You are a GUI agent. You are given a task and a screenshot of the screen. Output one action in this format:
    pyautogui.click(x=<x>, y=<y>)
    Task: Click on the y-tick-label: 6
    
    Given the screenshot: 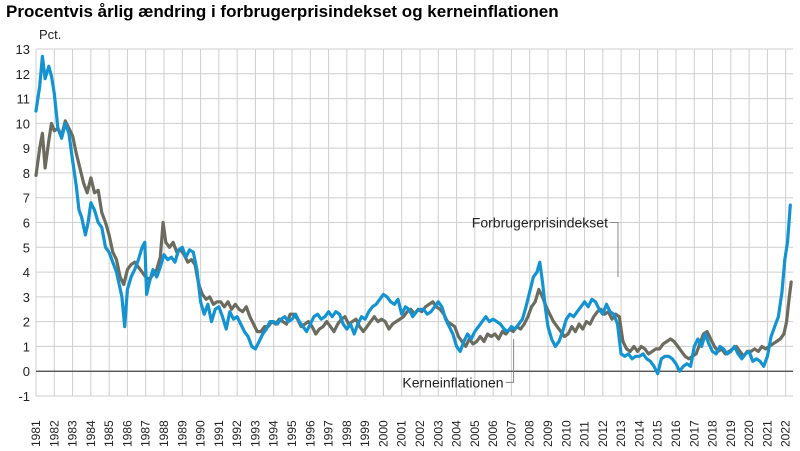 What is the action you would take?
    pyautogui.click(x=26, y=223)
    